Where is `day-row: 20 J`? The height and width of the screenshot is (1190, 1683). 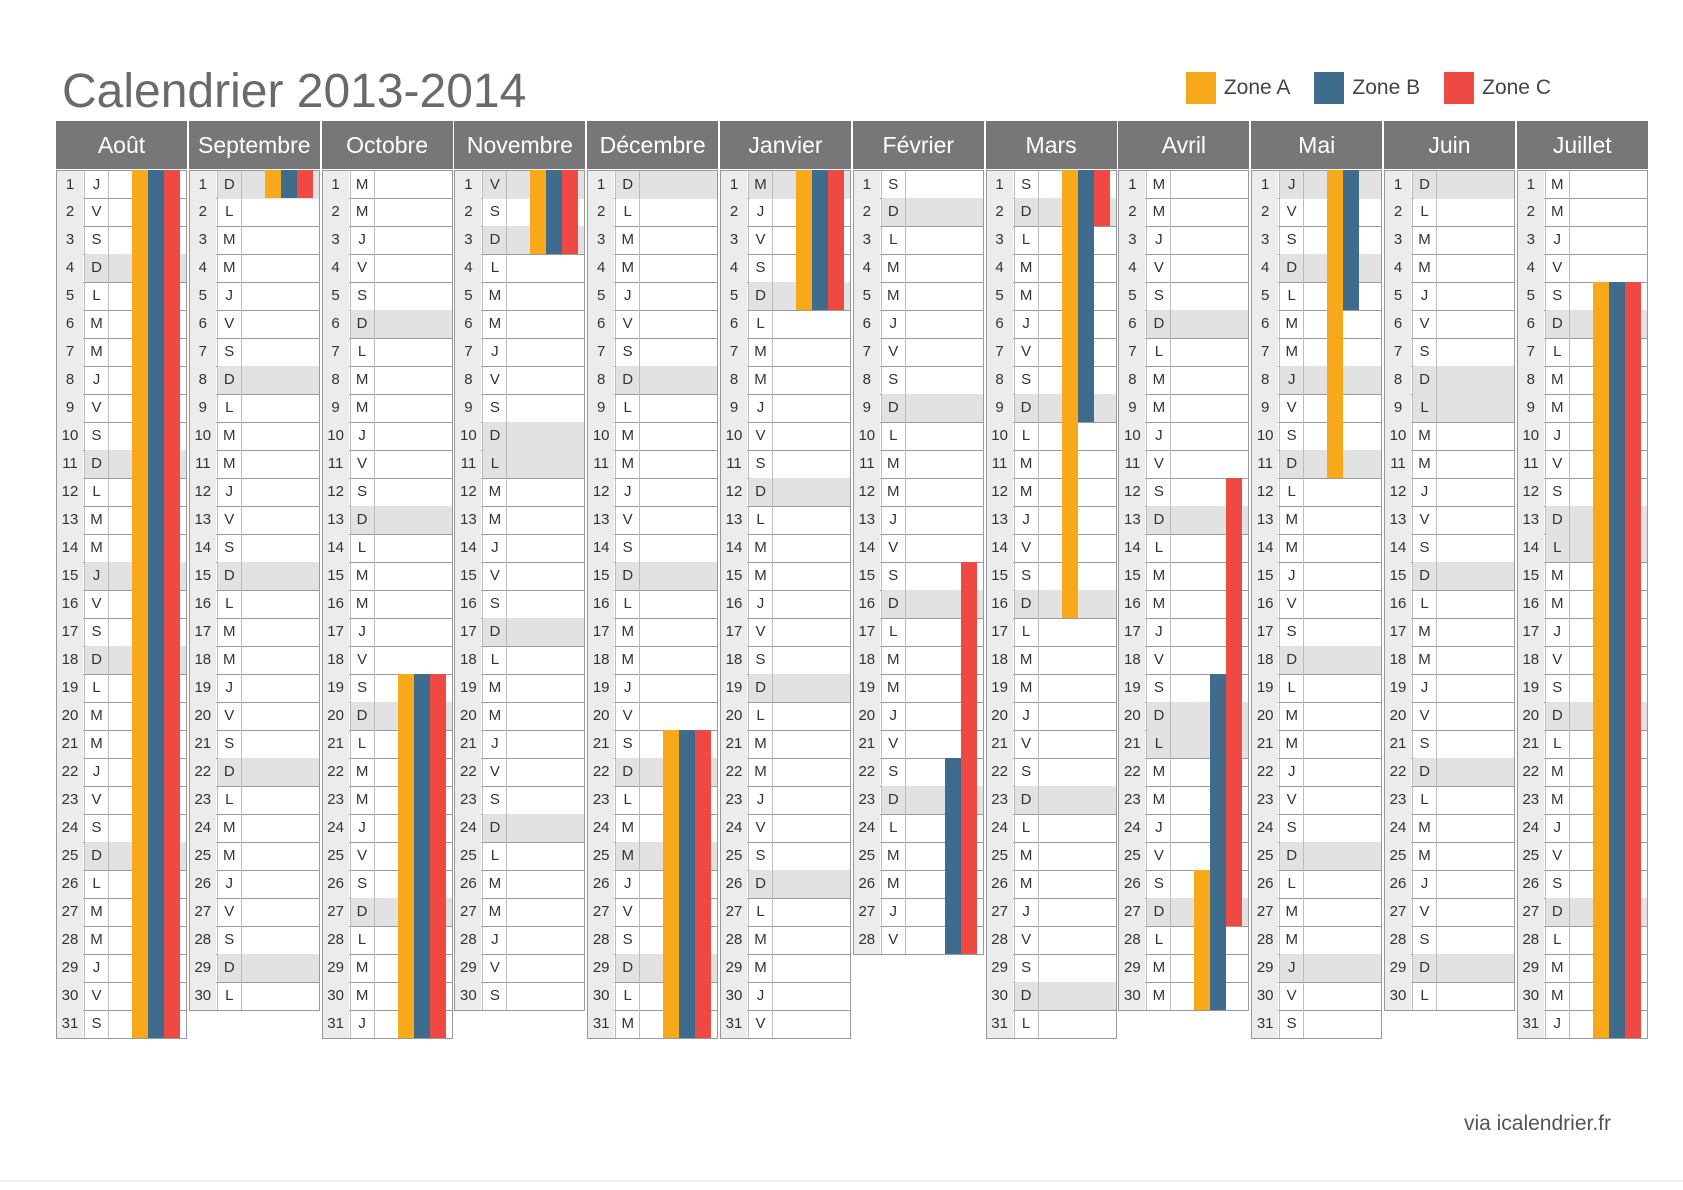
day-row: 20 J is located at coordinates (918, 716).